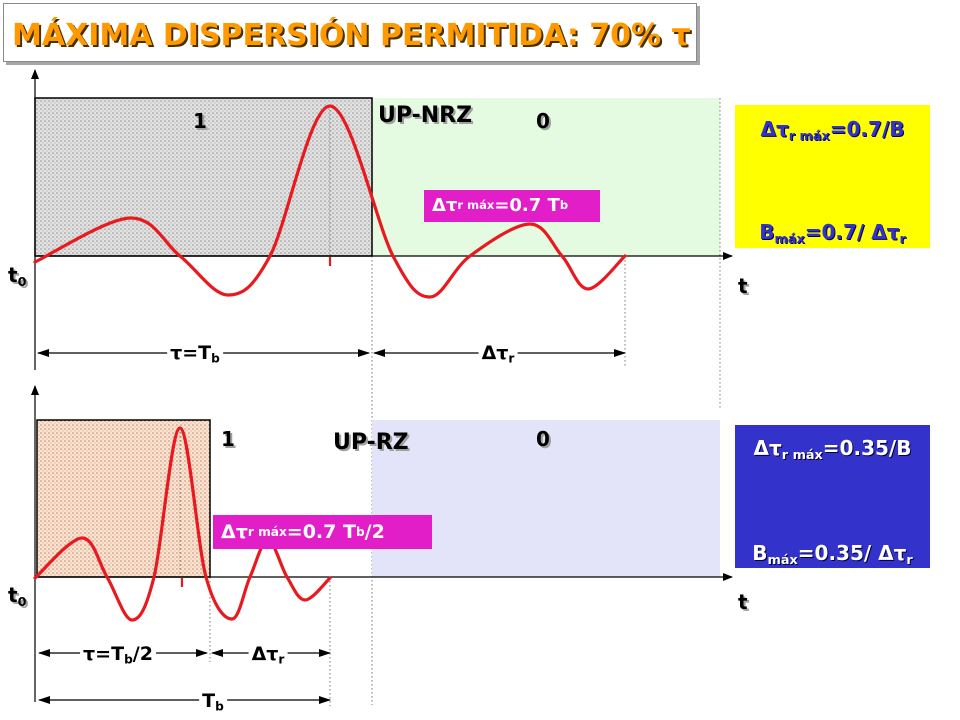  I want to click on rz-max-dispersion-tail: /2, so click(374, 531).